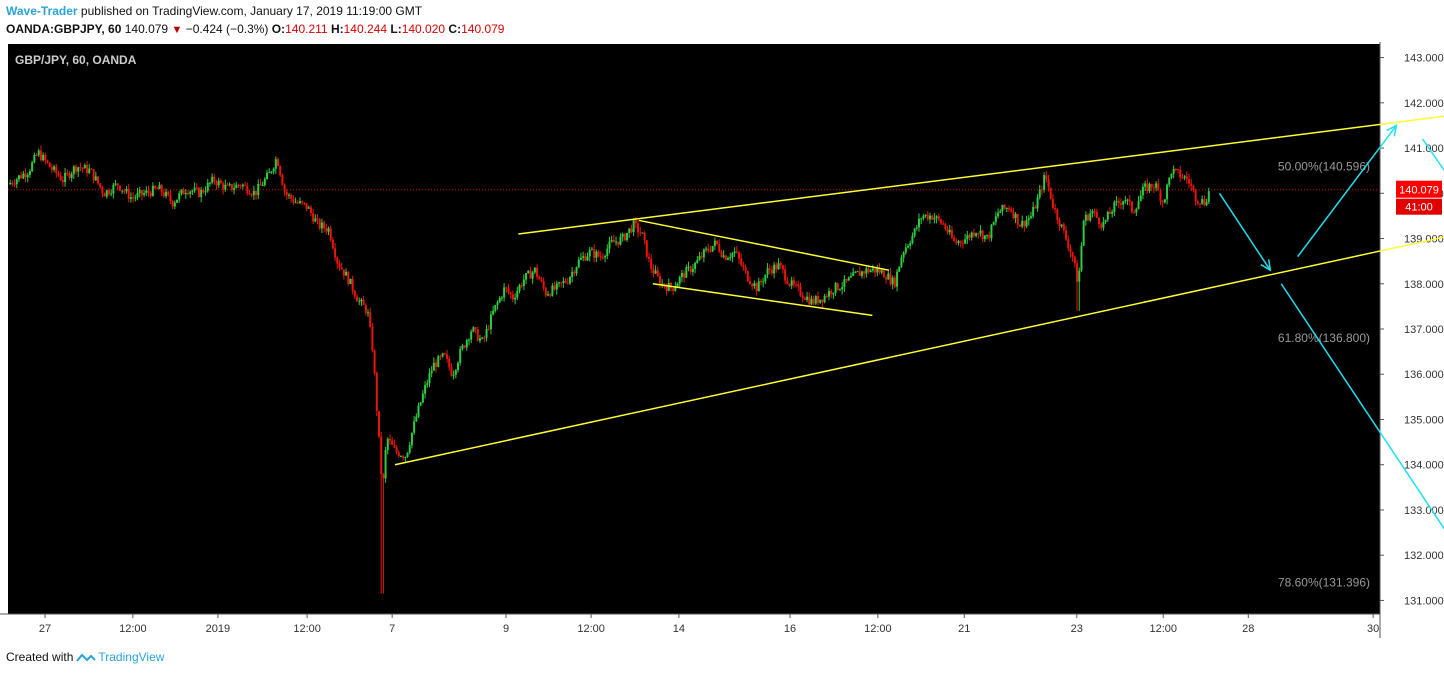 This screenshot has height=676, width=1444. I want to click on time-tick-label: 21, so click(964, 629).